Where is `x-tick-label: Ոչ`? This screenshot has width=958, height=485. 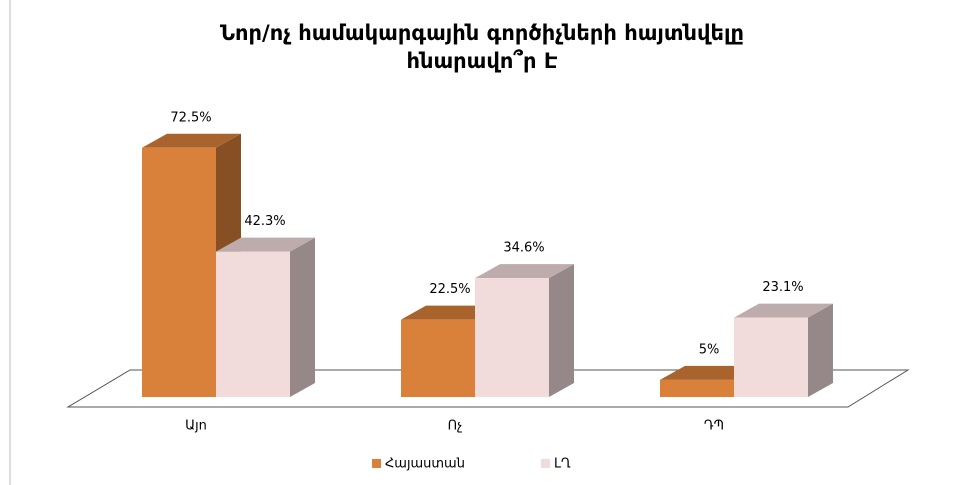 x-tick-label: Ոչ is located at coordinates (455, 426).